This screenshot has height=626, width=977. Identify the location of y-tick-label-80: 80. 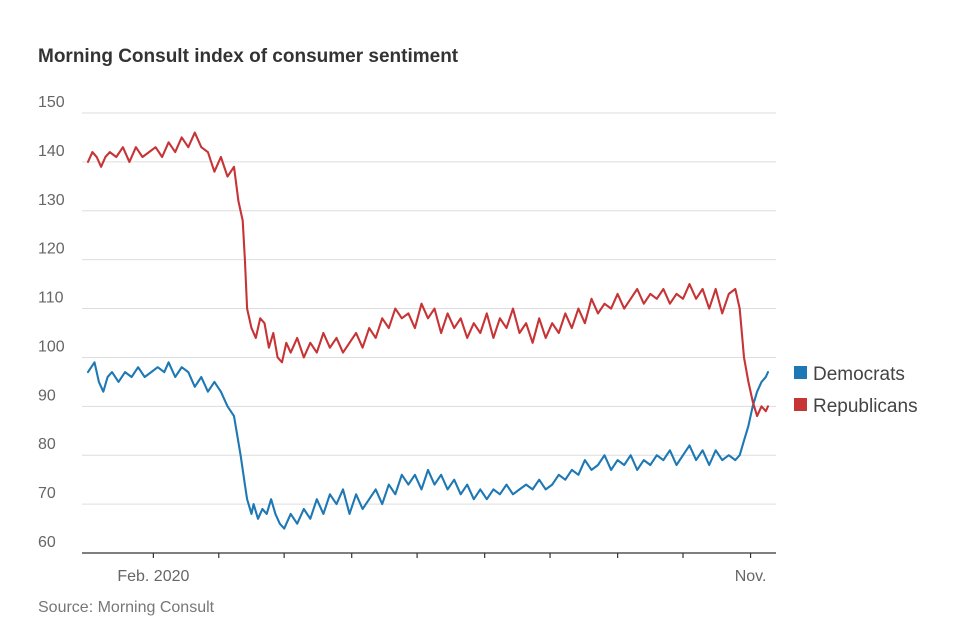
(47, 444).